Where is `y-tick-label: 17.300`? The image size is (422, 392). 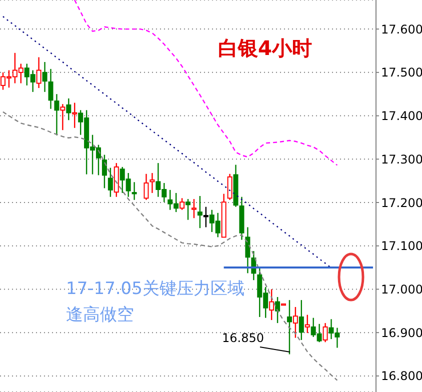 y-tick-label: 17.300 is located at coordinates (401, 159).